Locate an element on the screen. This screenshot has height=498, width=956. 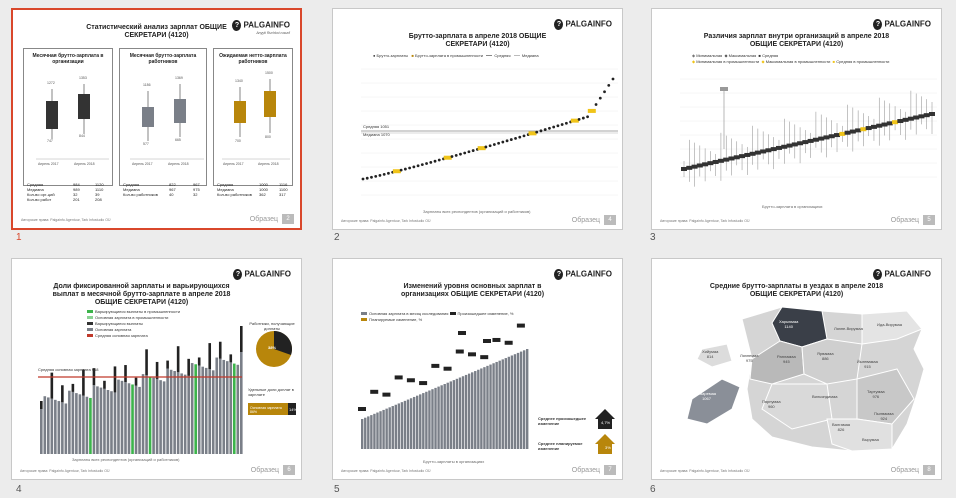
x-label-2017: Апрель 2017 is located at coordinates (48, 164).